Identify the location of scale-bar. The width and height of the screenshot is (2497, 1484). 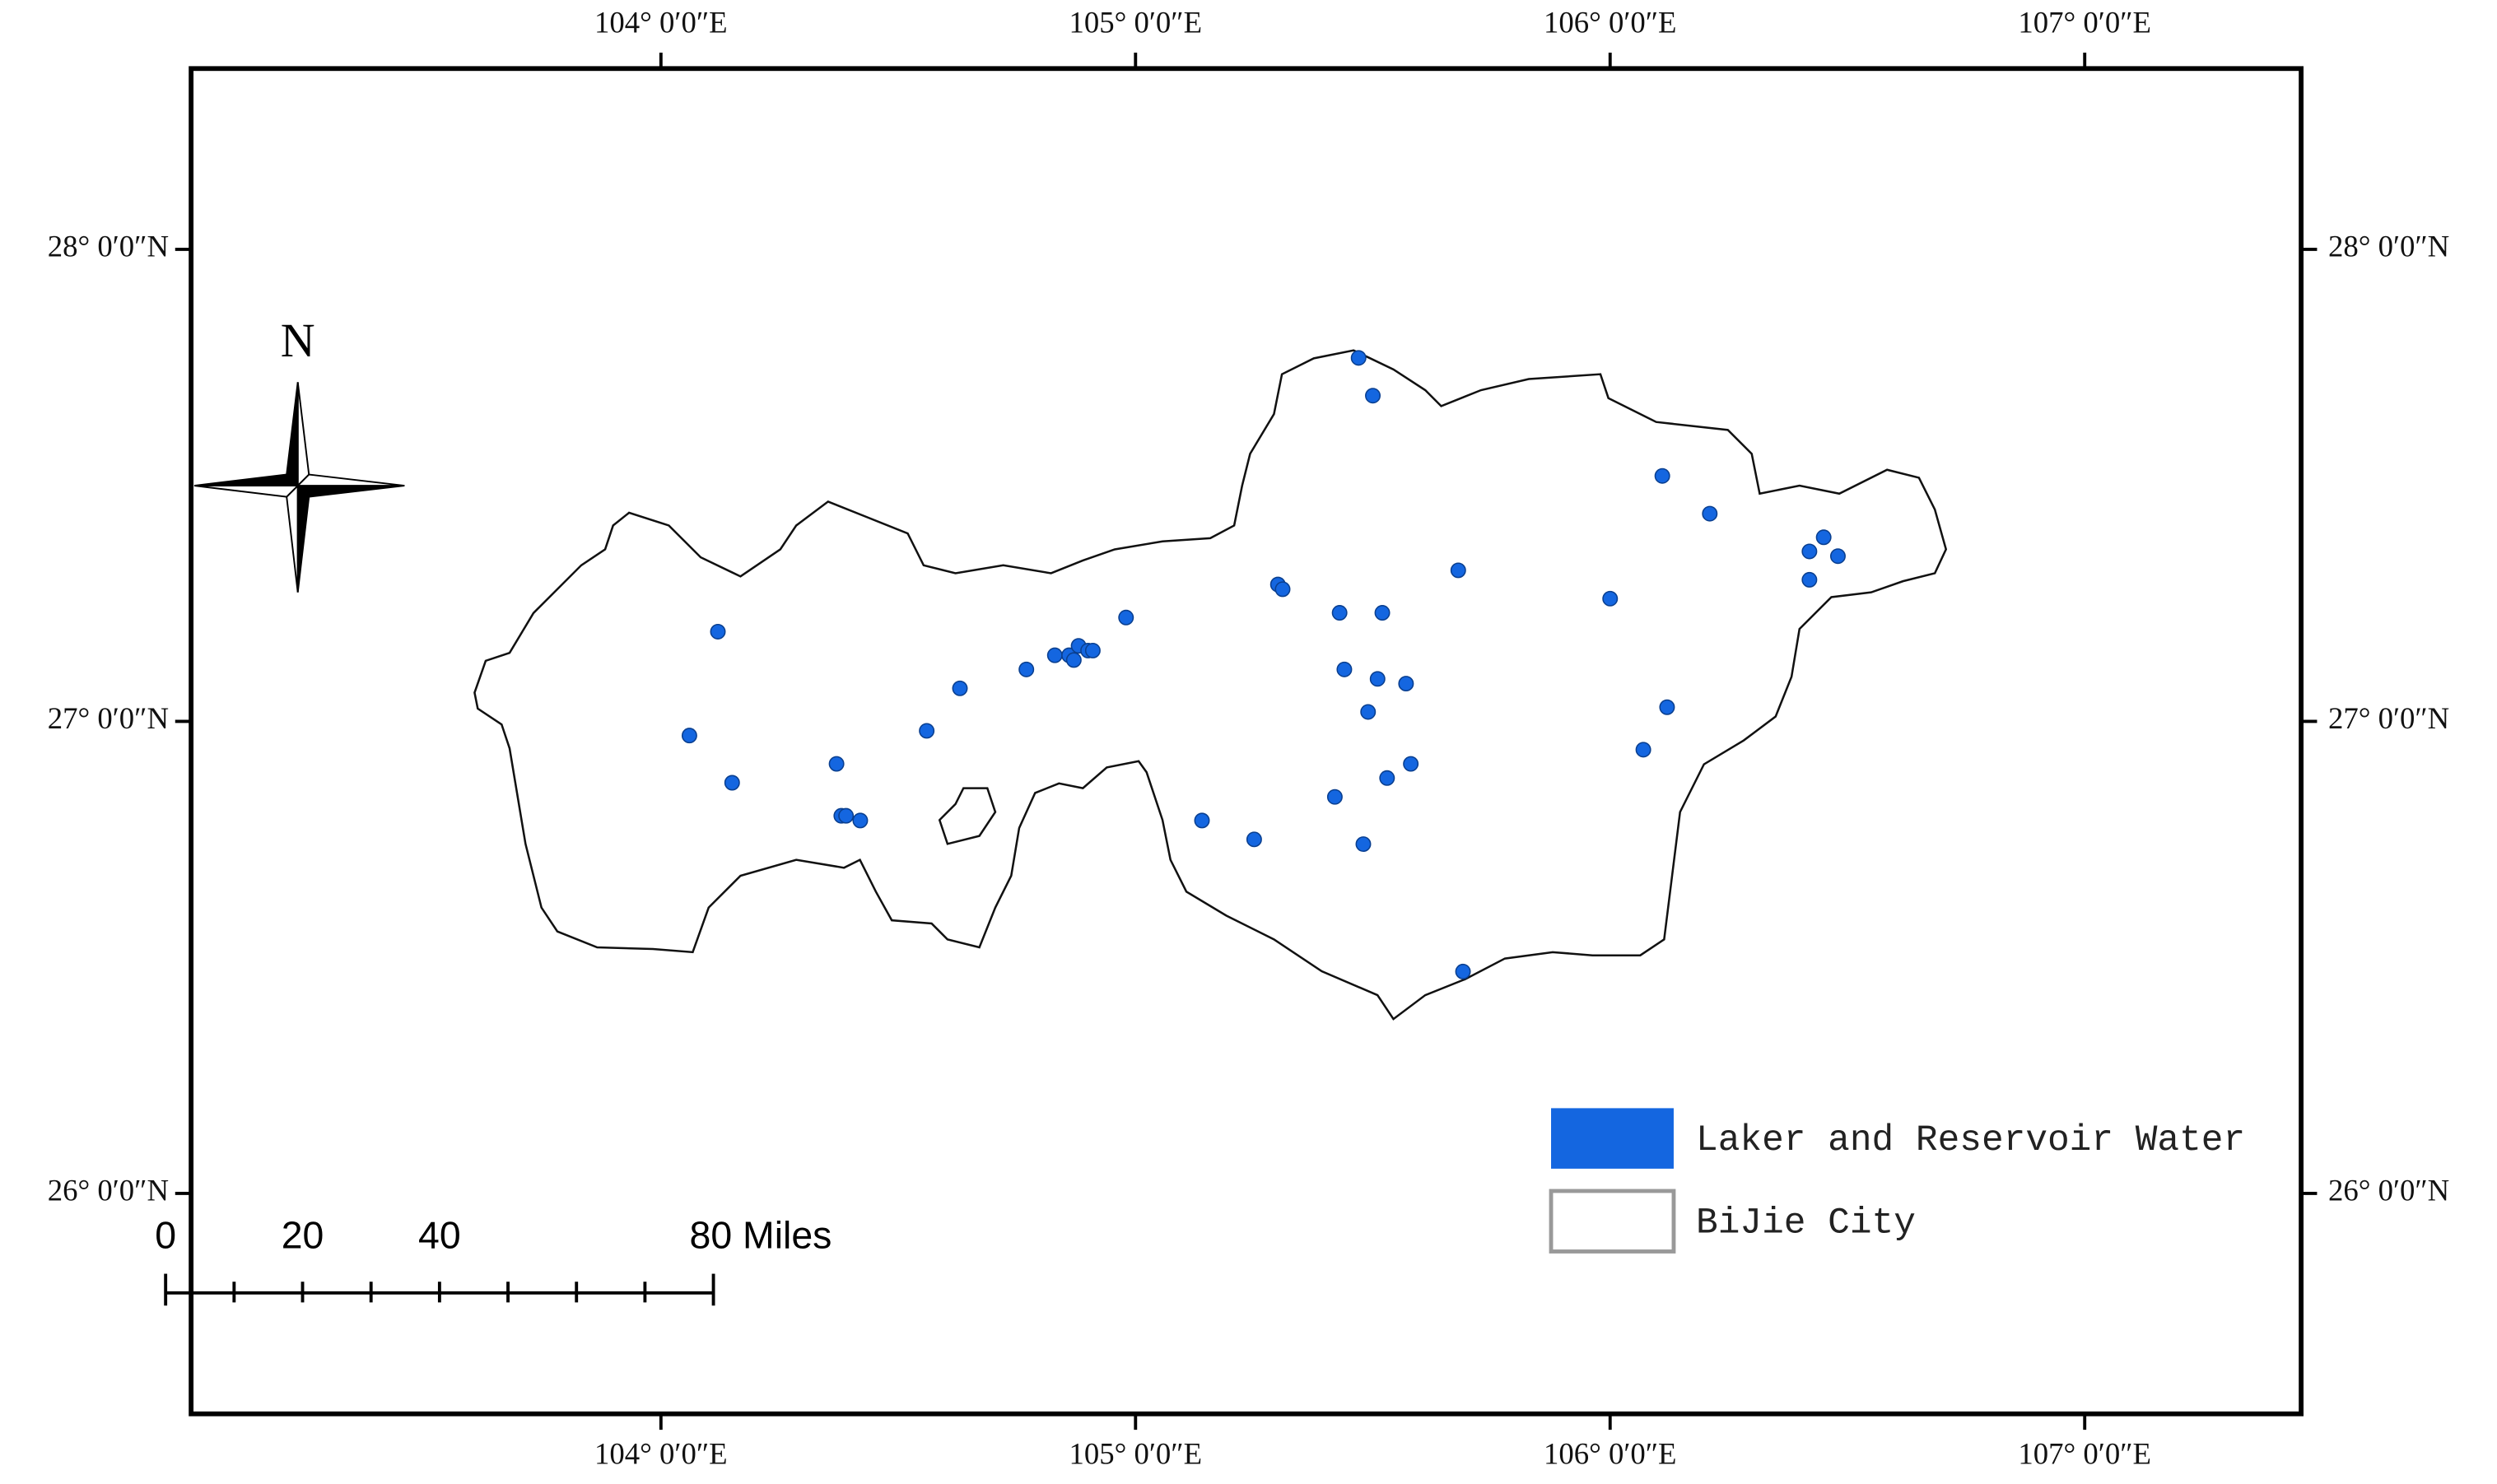
(439, 1289).